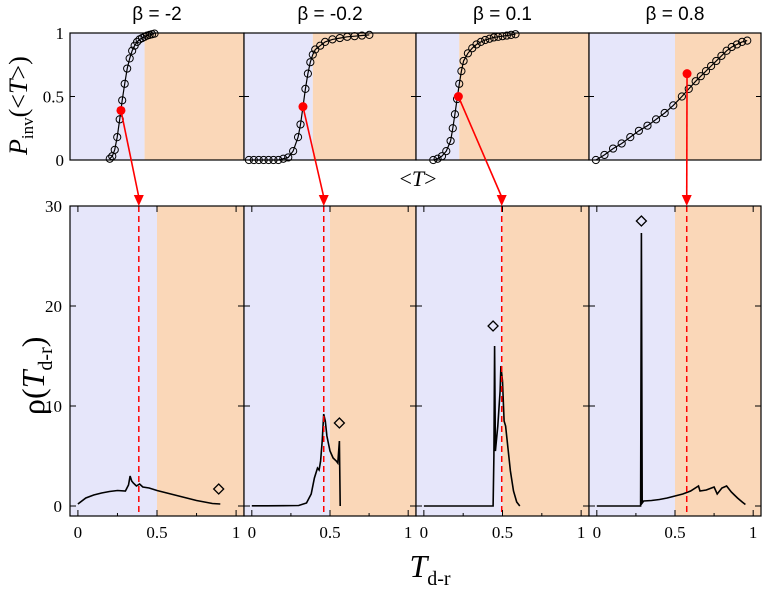  What do you see at coordinates (53, 97) in the screenshot?
I see `top-ytick-label-1: 0.5` at bounding box center [53, 97].